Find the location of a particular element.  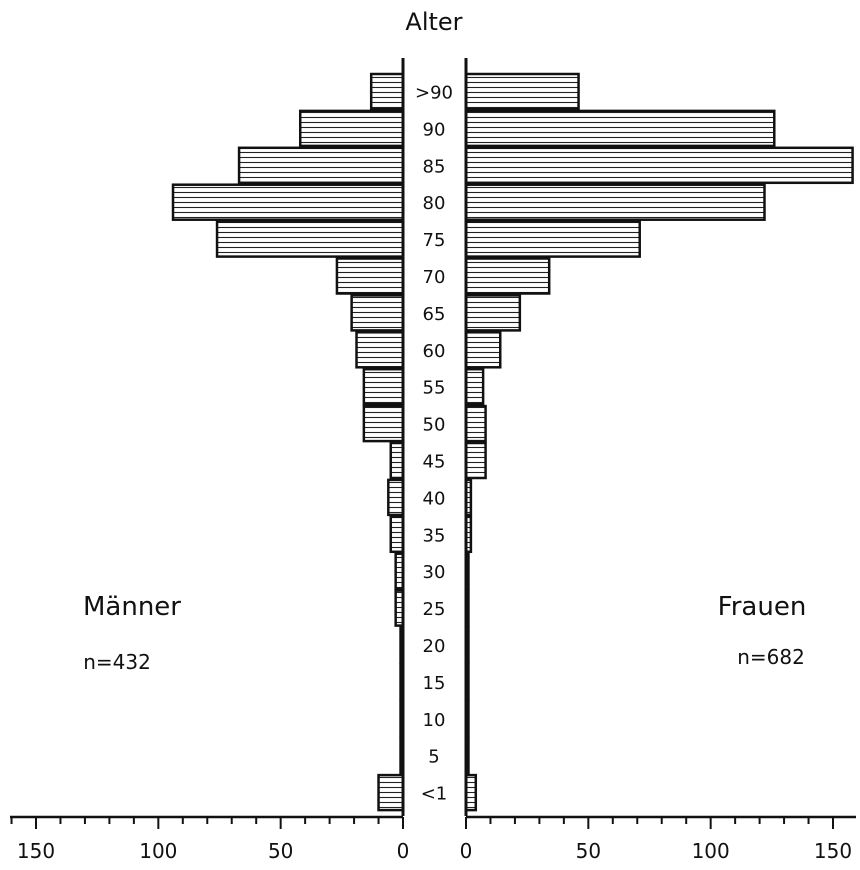

female-count-label: n=682 is located at coordinates (771, 657).